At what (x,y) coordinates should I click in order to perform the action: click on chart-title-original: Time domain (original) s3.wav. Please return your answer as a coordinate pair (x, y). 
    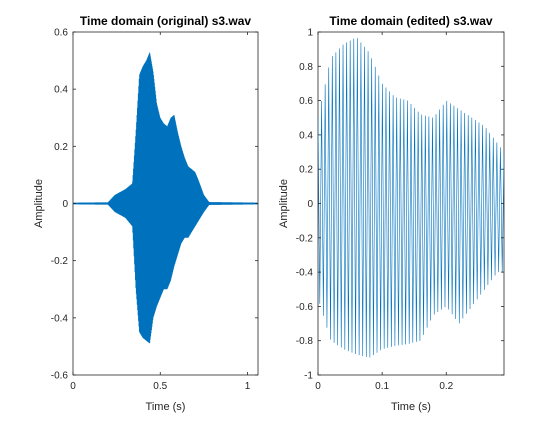
    Looking at the image, I should click on (165, 21).